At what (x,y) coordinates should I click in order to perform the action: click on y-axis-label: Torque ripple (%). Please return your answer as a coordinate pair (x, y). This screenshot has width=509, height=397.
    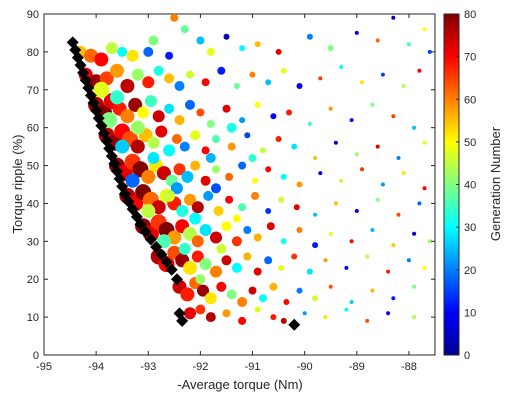
    Looking at the image, I should click on (17, 184).